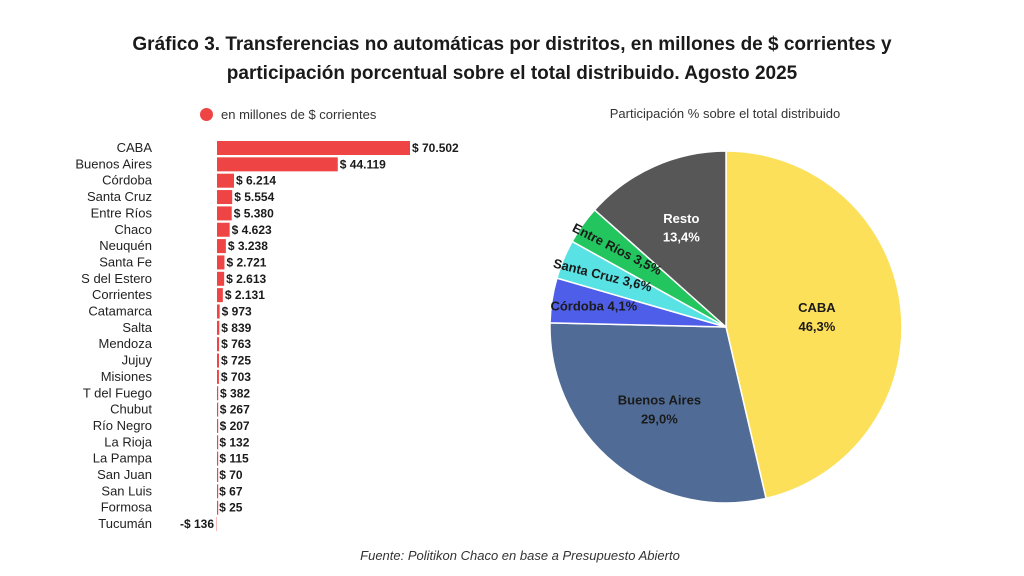  What do you see at coordinates (231, 475) in the screenshot?
I see `bar-data-label: $ 70` at bounding box center [231, 475].